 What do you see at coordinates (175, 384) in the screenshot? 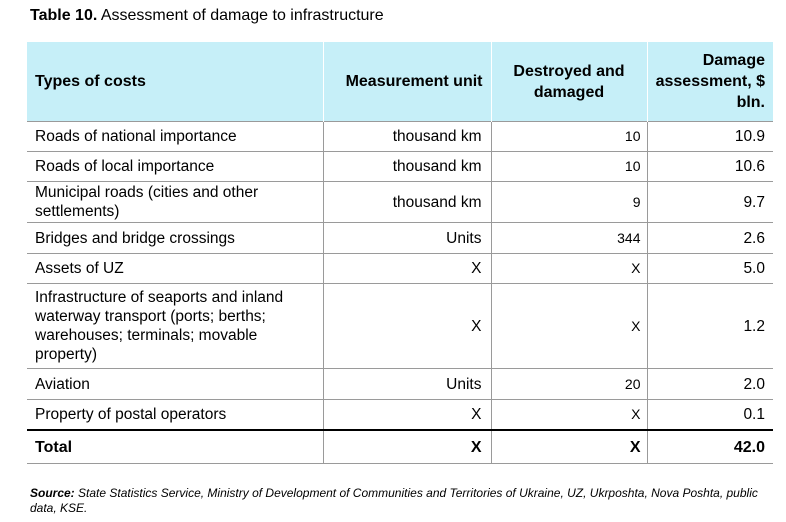
I see `cell-type: Aviation` at bounding box center [175, 384].